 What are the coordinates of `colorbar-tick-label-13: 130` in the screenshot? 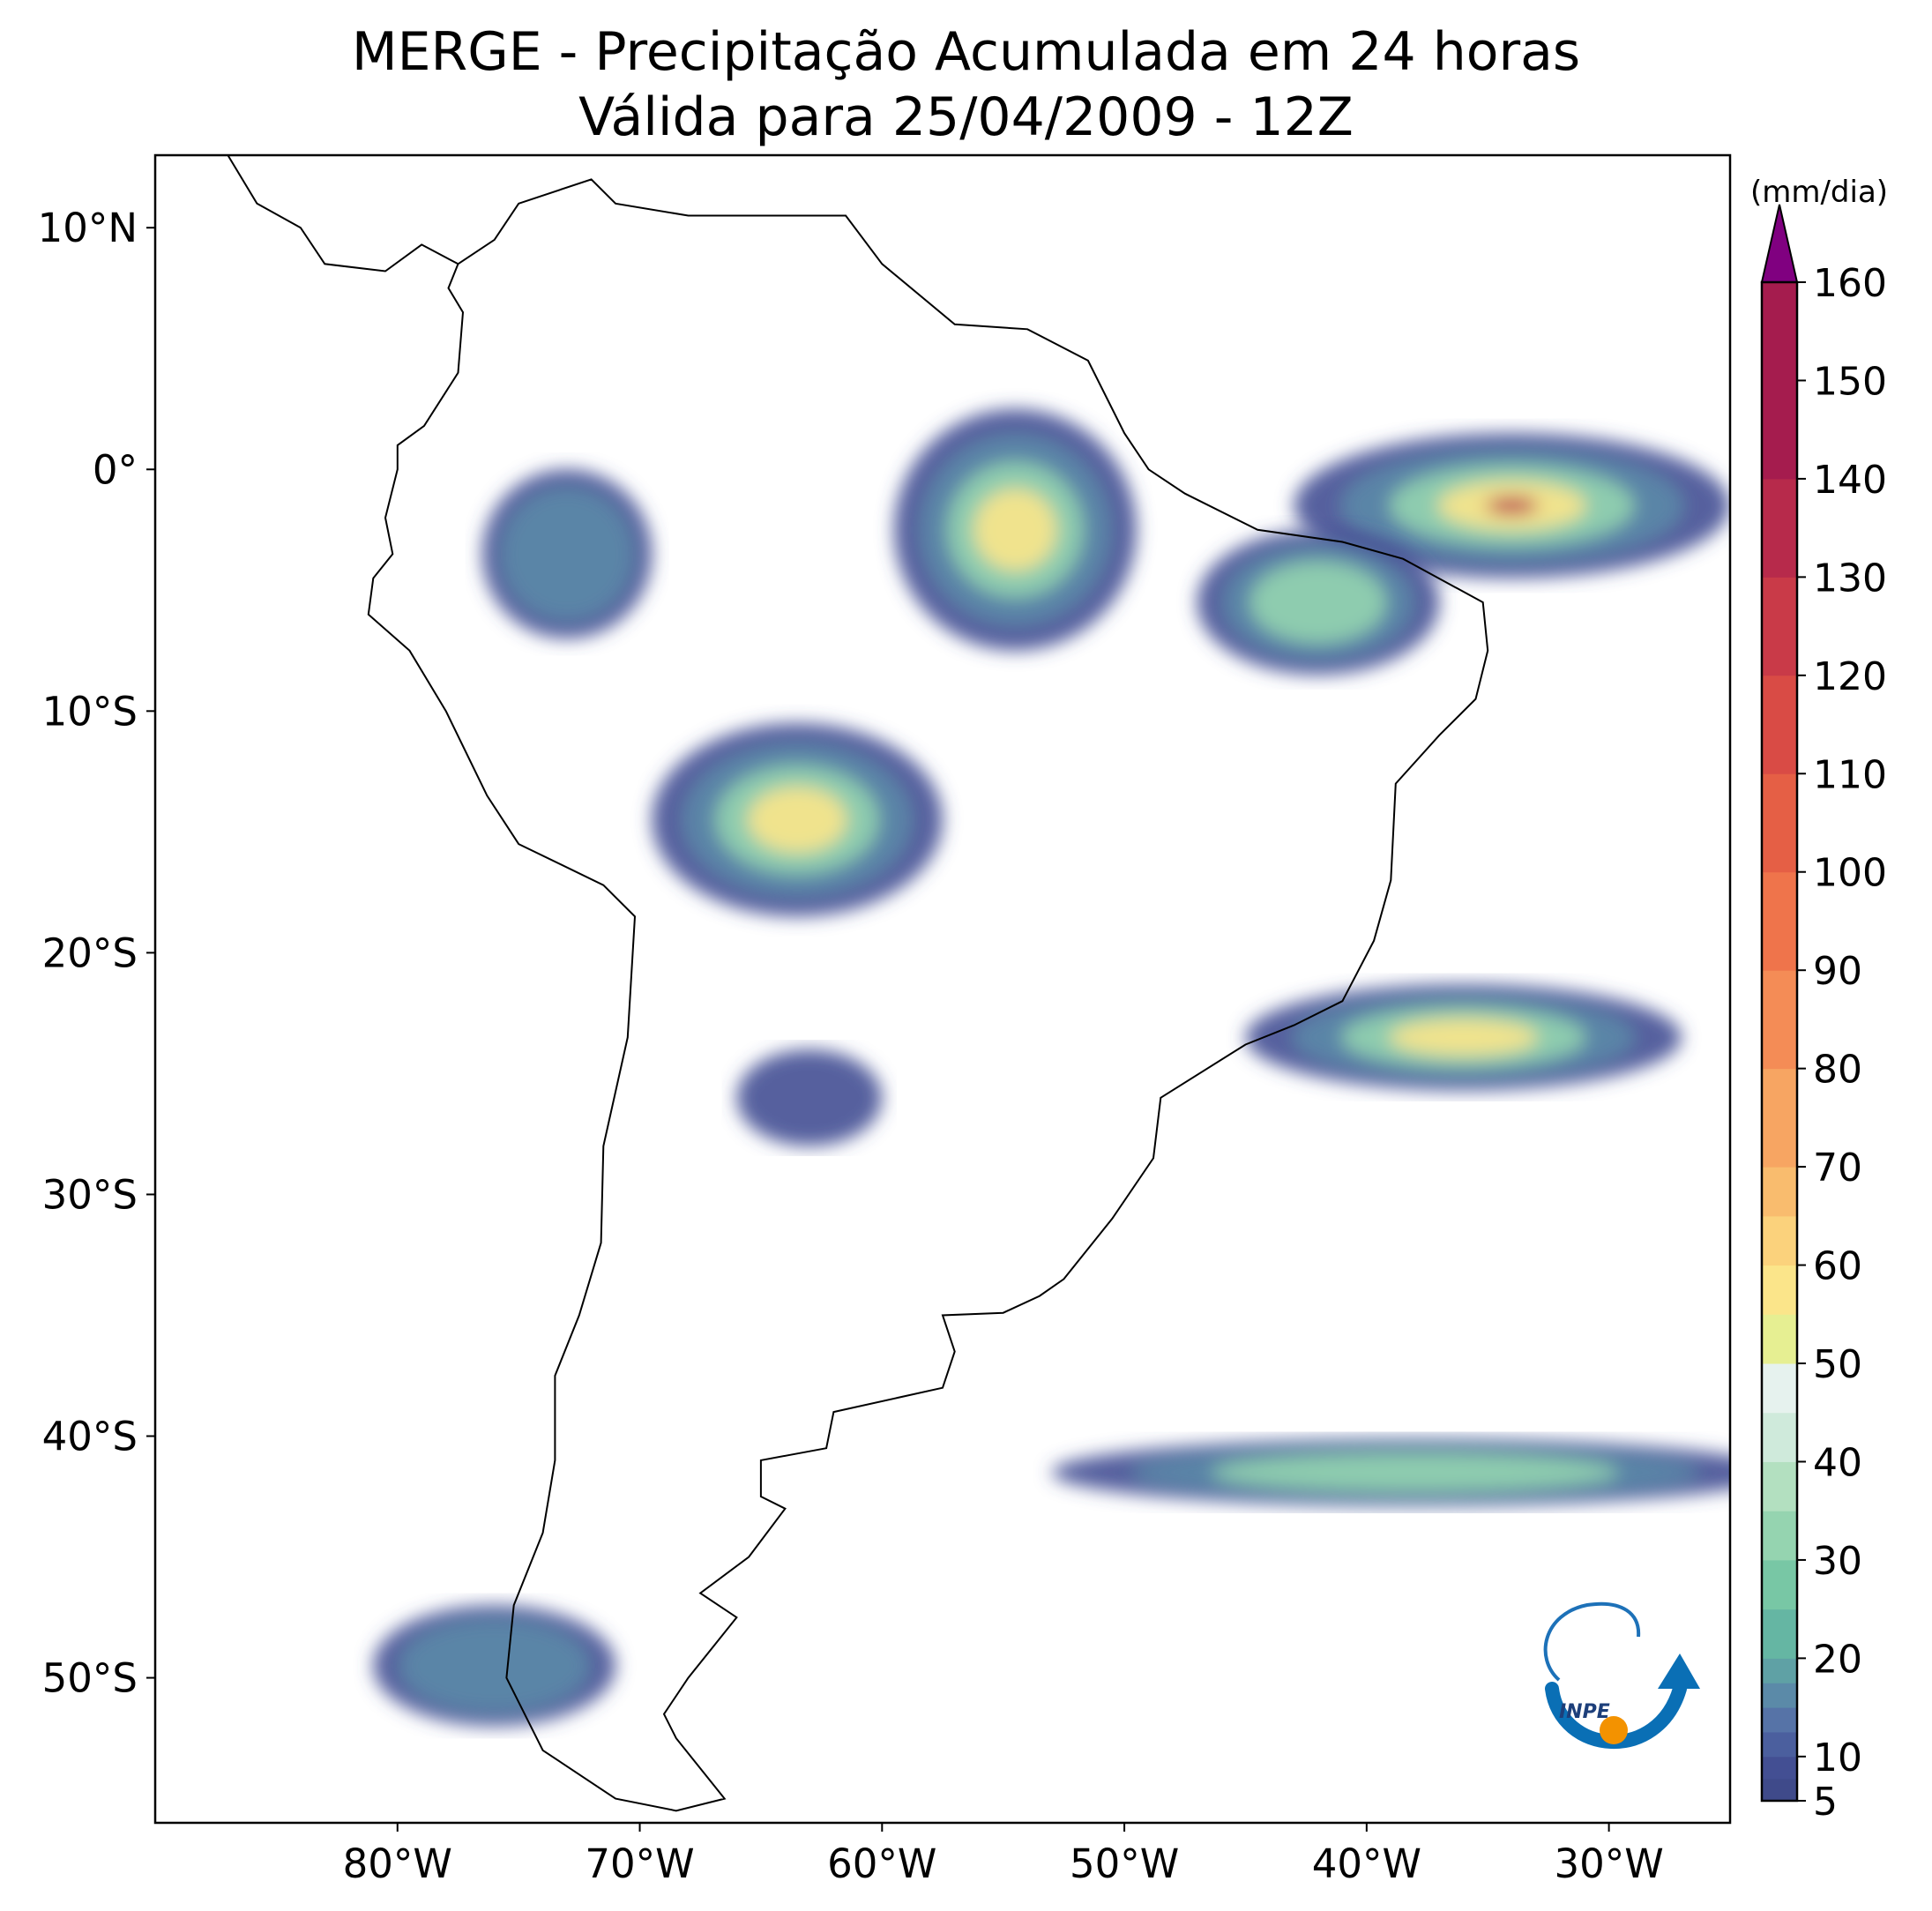 It's located at (1850, 578).